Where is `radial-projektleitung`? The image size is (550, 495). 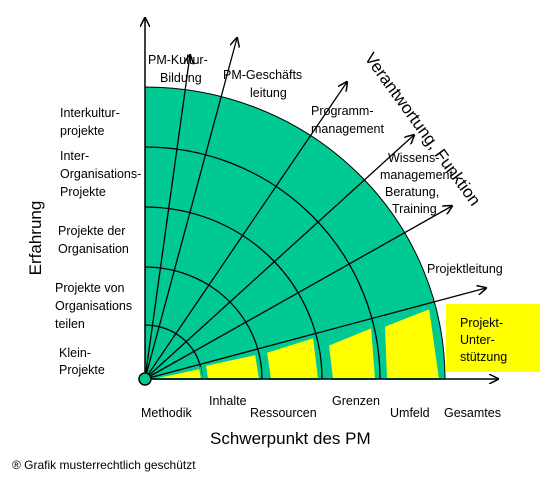
radial-projektleitung is located at coordinates (315, 334).